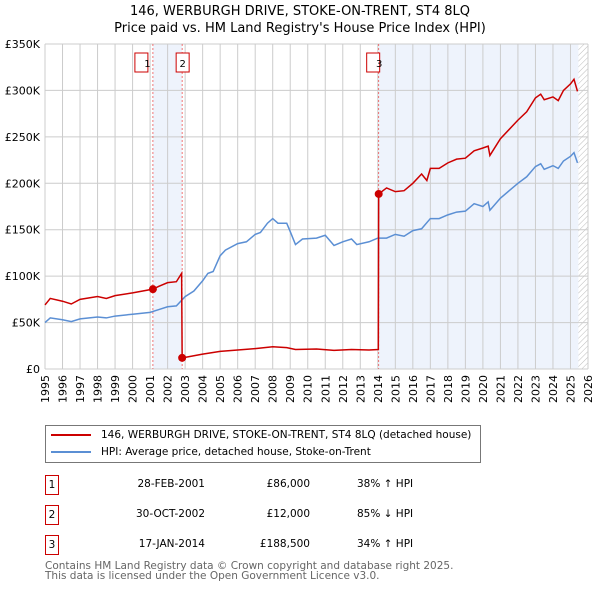  Describe the element at coordinates (98, 389) in the screenshot. I see `x-tick-label: 1998` at that location.